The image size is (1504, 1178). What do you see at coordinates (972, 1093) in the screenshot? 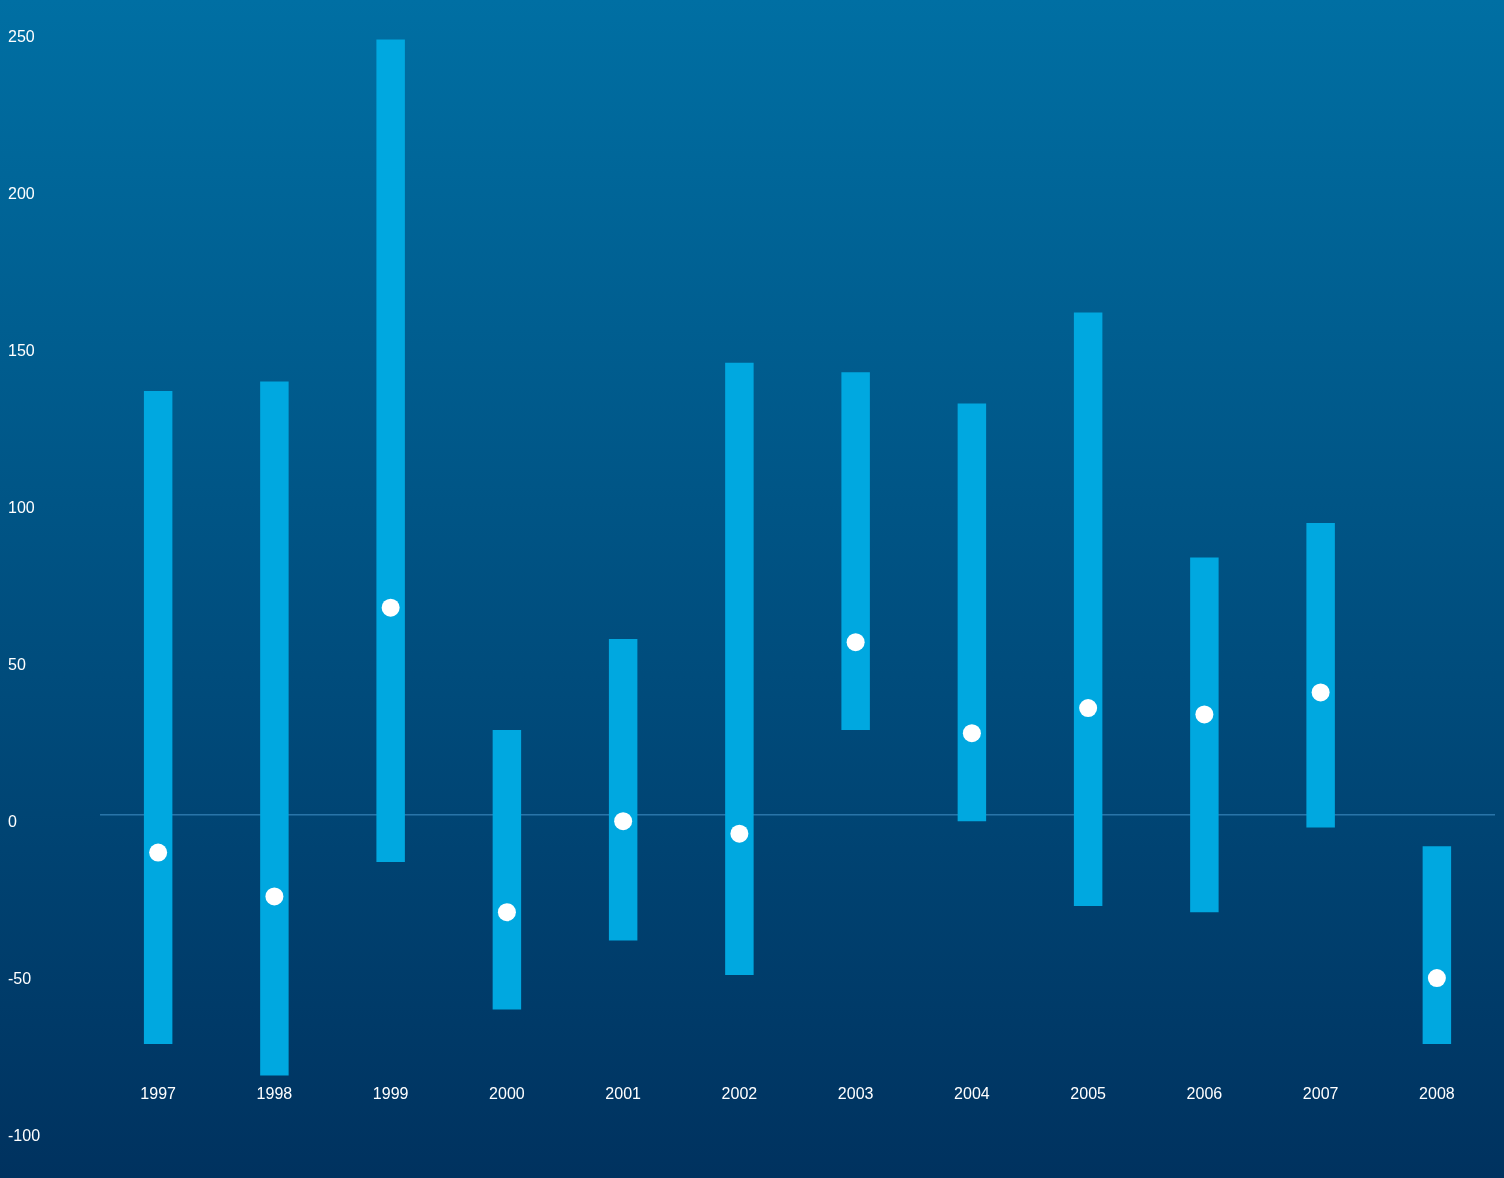
I see `x-tick-label: 2004` at bounding box center [972, 1093].